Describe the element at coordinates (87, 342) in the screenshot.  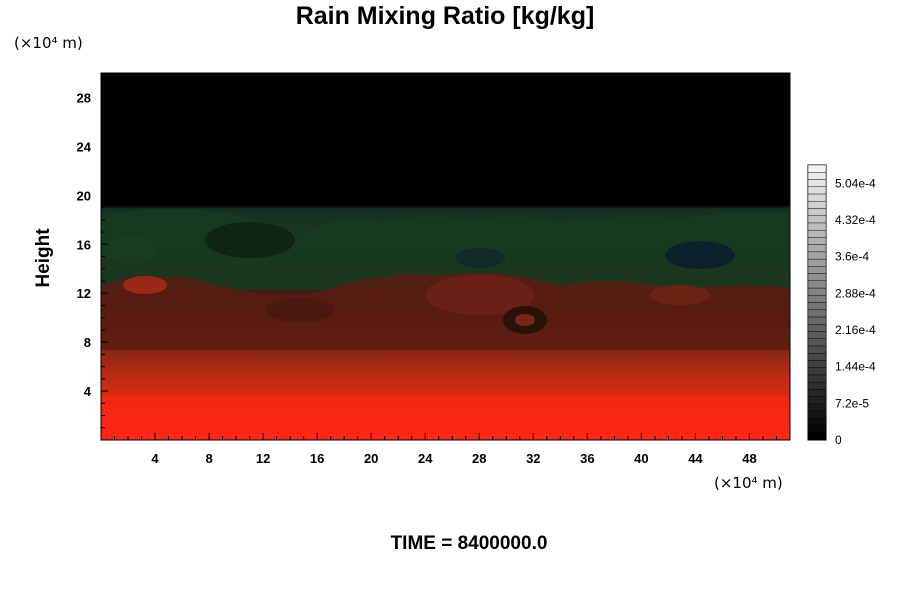
I see `y-tick-label: 8` at that location.